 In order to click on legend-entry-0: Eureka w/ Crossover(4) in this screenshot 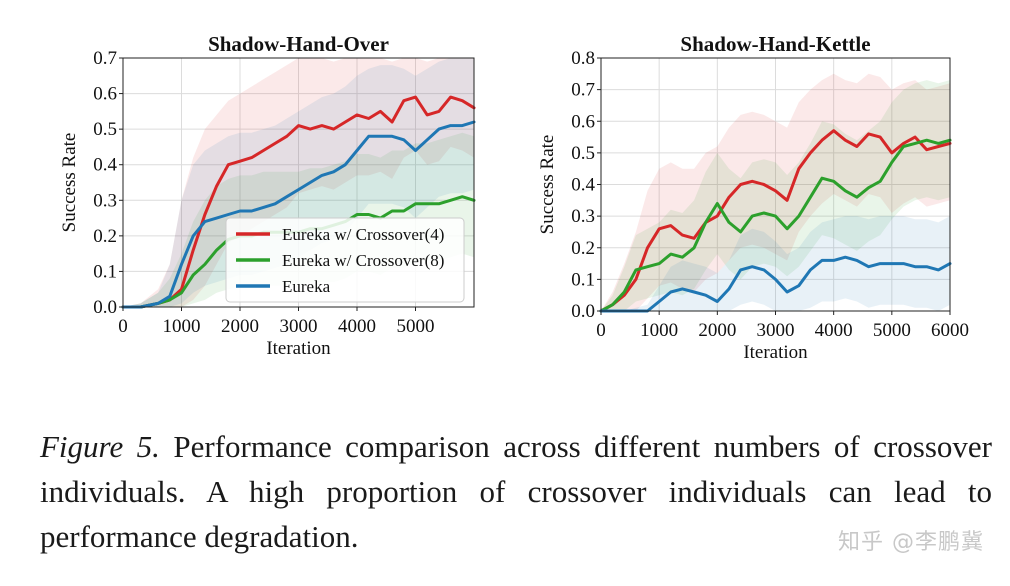, I will do `click(363, 234)`.